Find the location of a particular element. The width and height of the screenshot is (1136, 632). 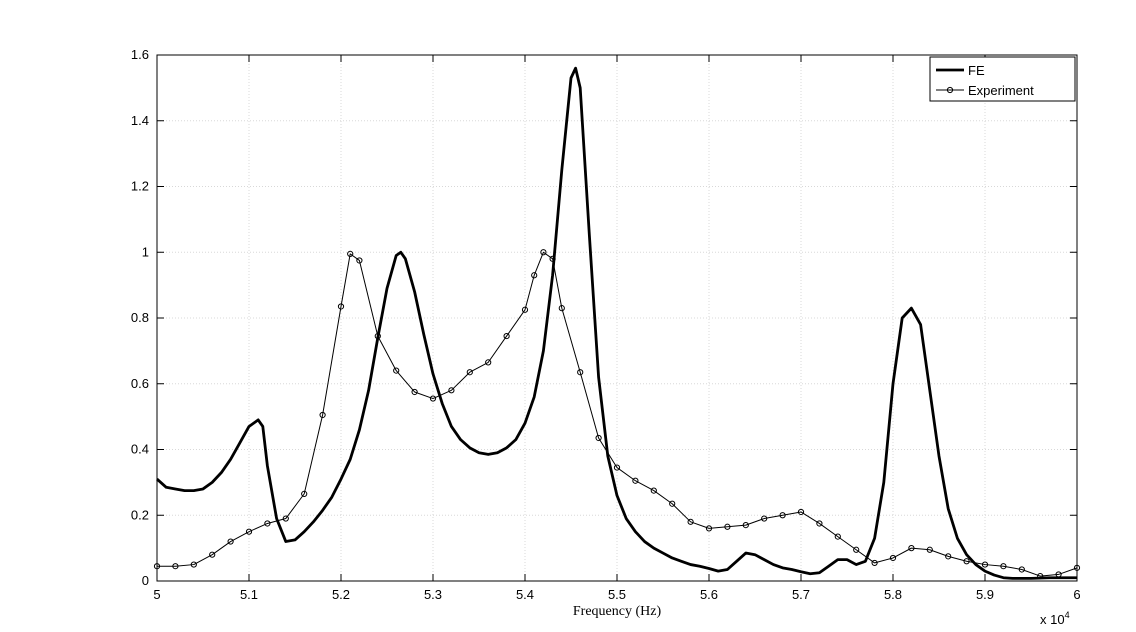

x-tick-label: 5.5 is located at coordinates (617, 594).